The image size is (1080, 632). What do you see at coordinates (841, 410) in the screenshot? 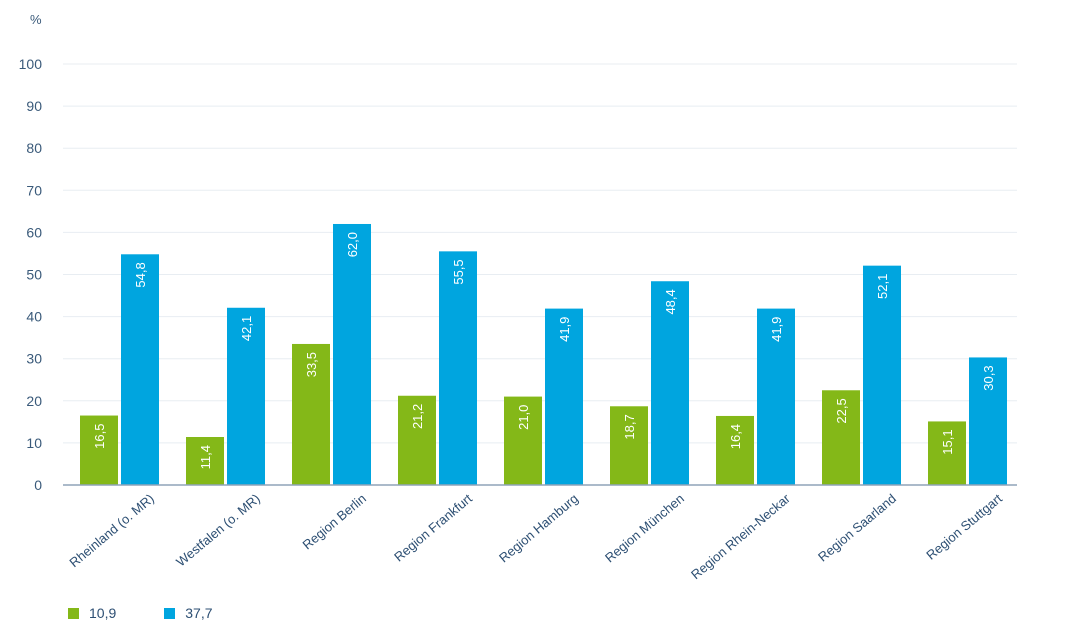
I see `data-label: 22,5` at bounding box center [841, 410].